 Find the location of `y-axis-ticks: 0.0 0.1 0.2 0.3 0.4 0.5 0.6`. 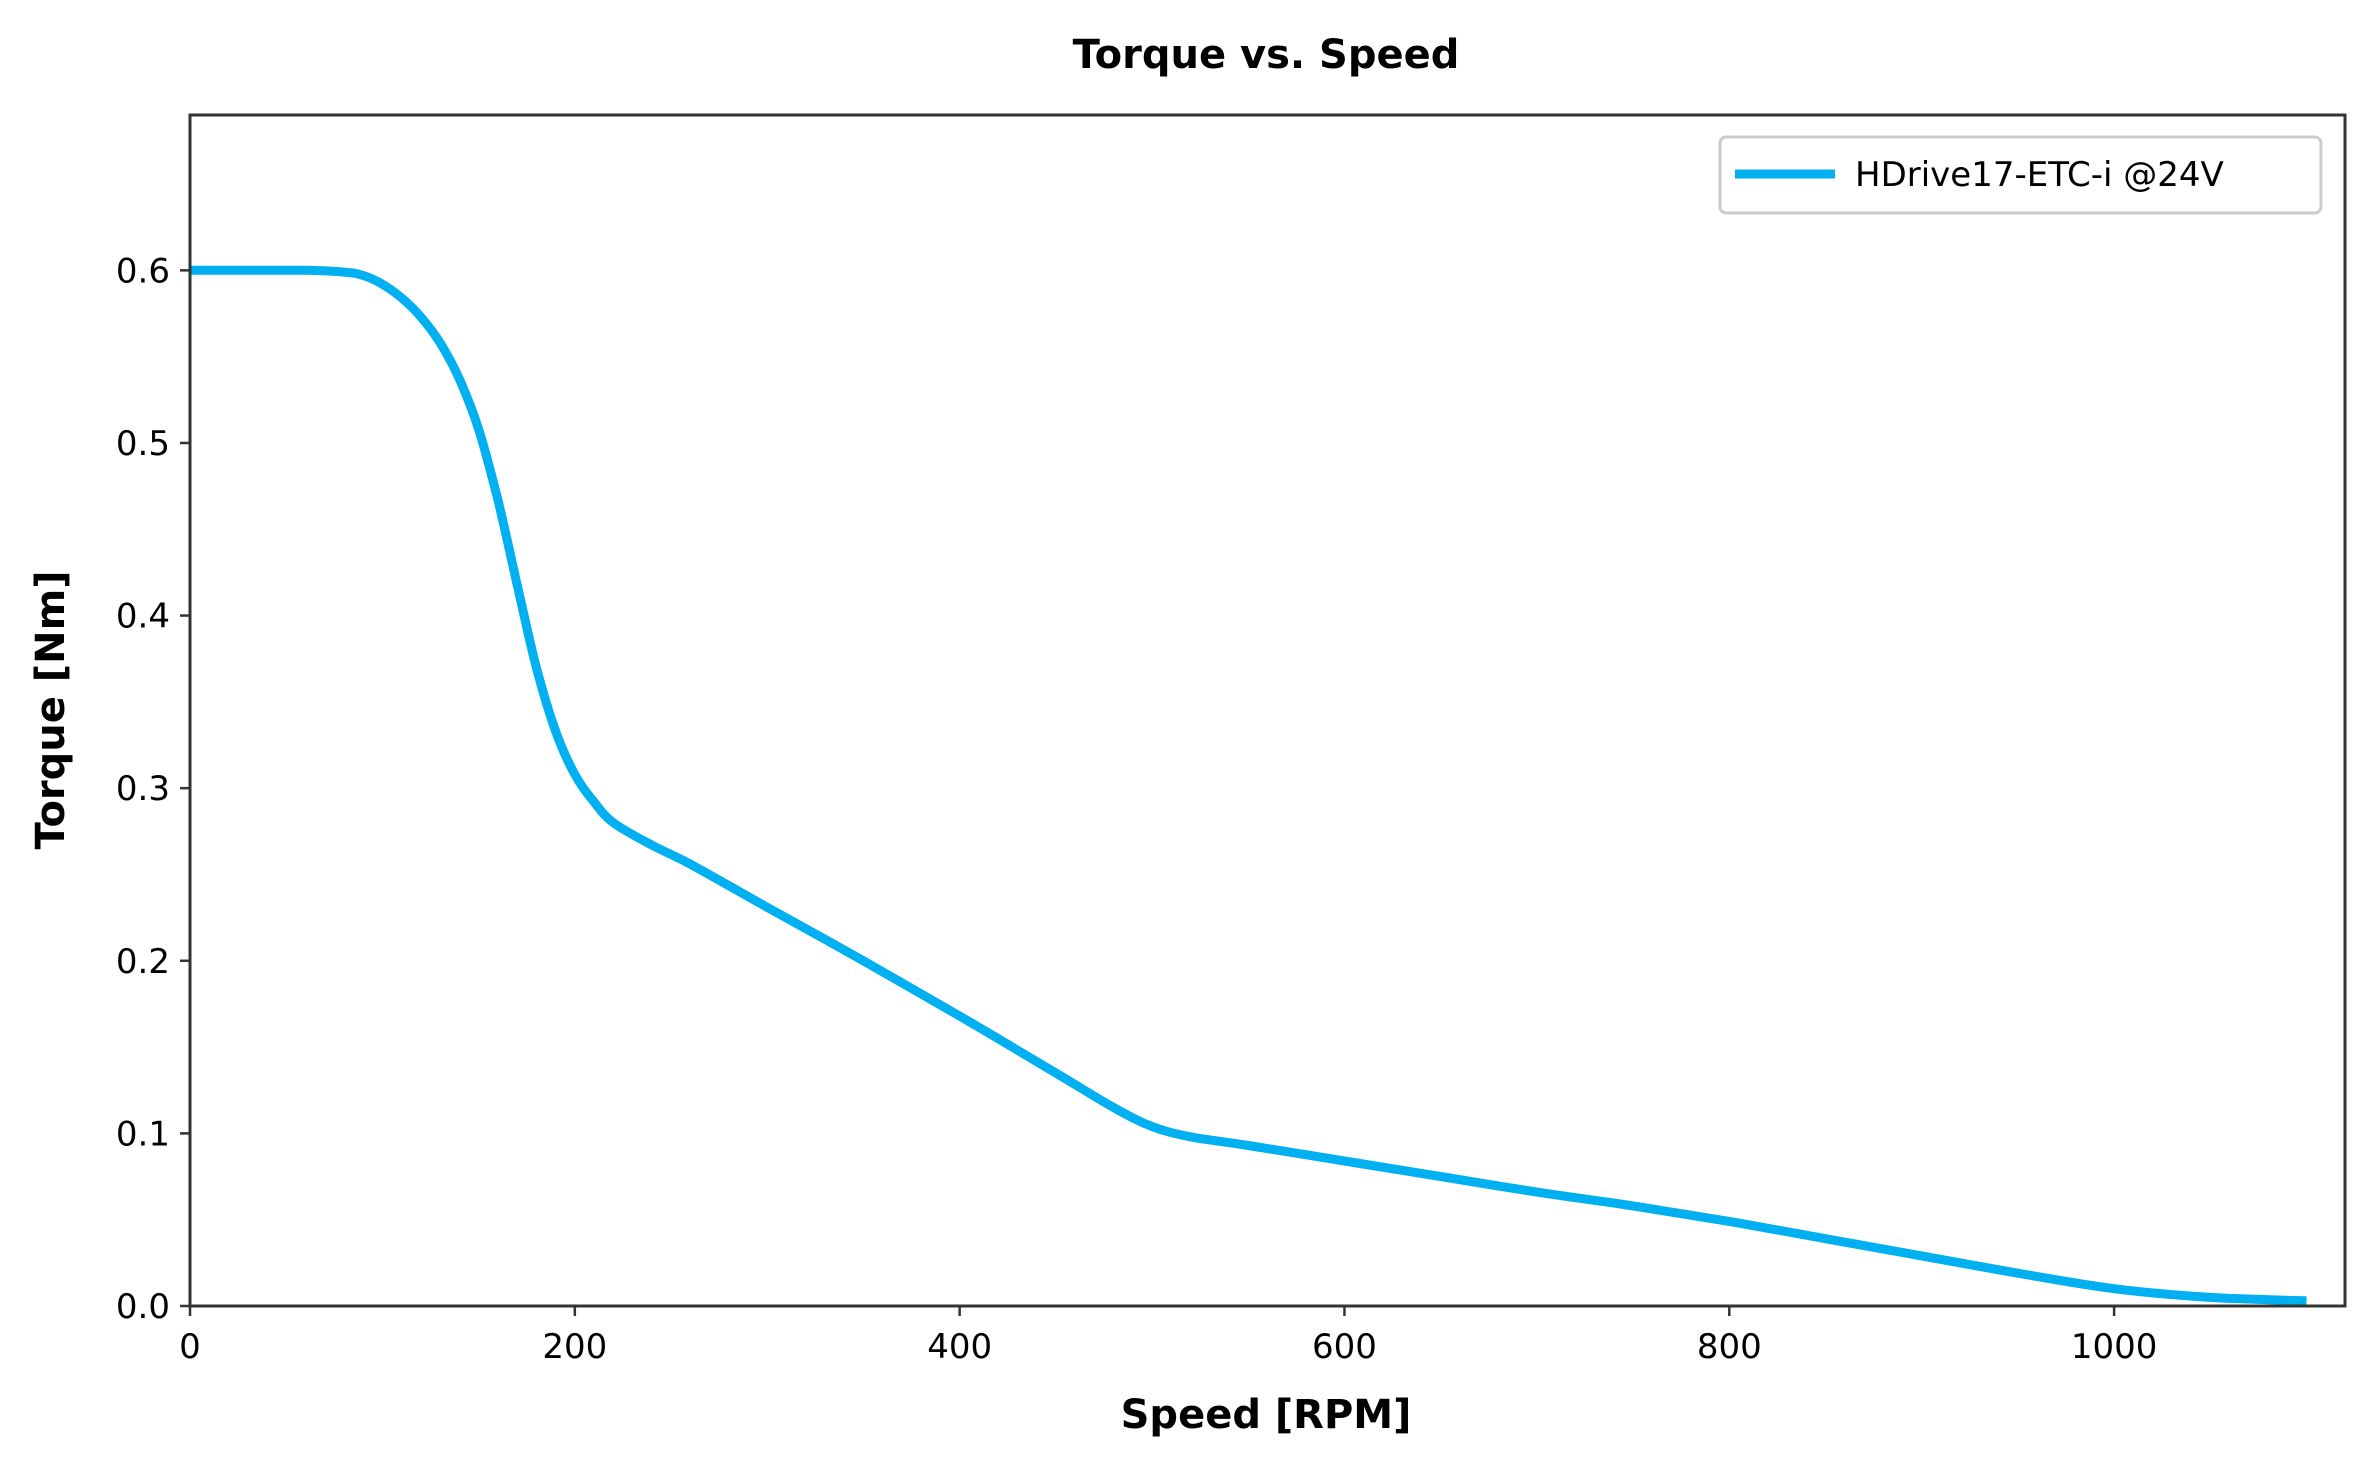

y-axis-ticks: 0.0 0.1 0.2 0.3 0.4 0.5 0.6 is located at coordinates (153, 789).